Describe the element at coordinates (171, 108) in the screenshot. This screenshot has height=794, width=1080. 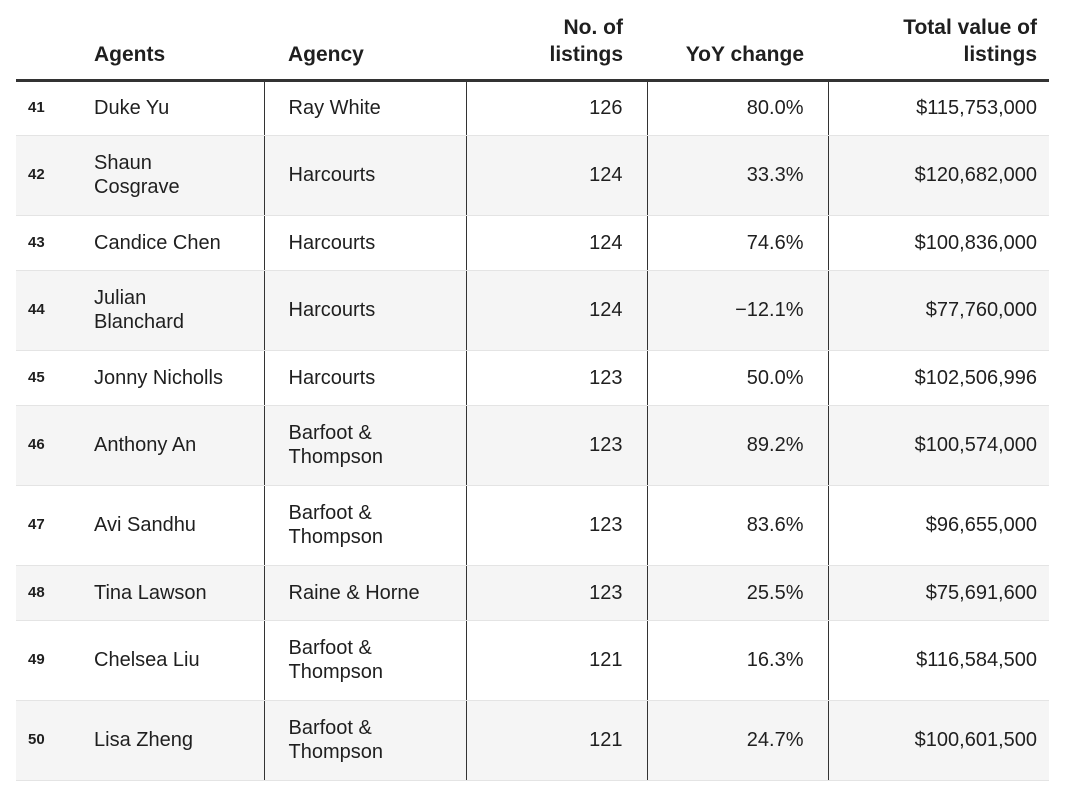
I see `agent-name-cell: Duke Yu` at that location.